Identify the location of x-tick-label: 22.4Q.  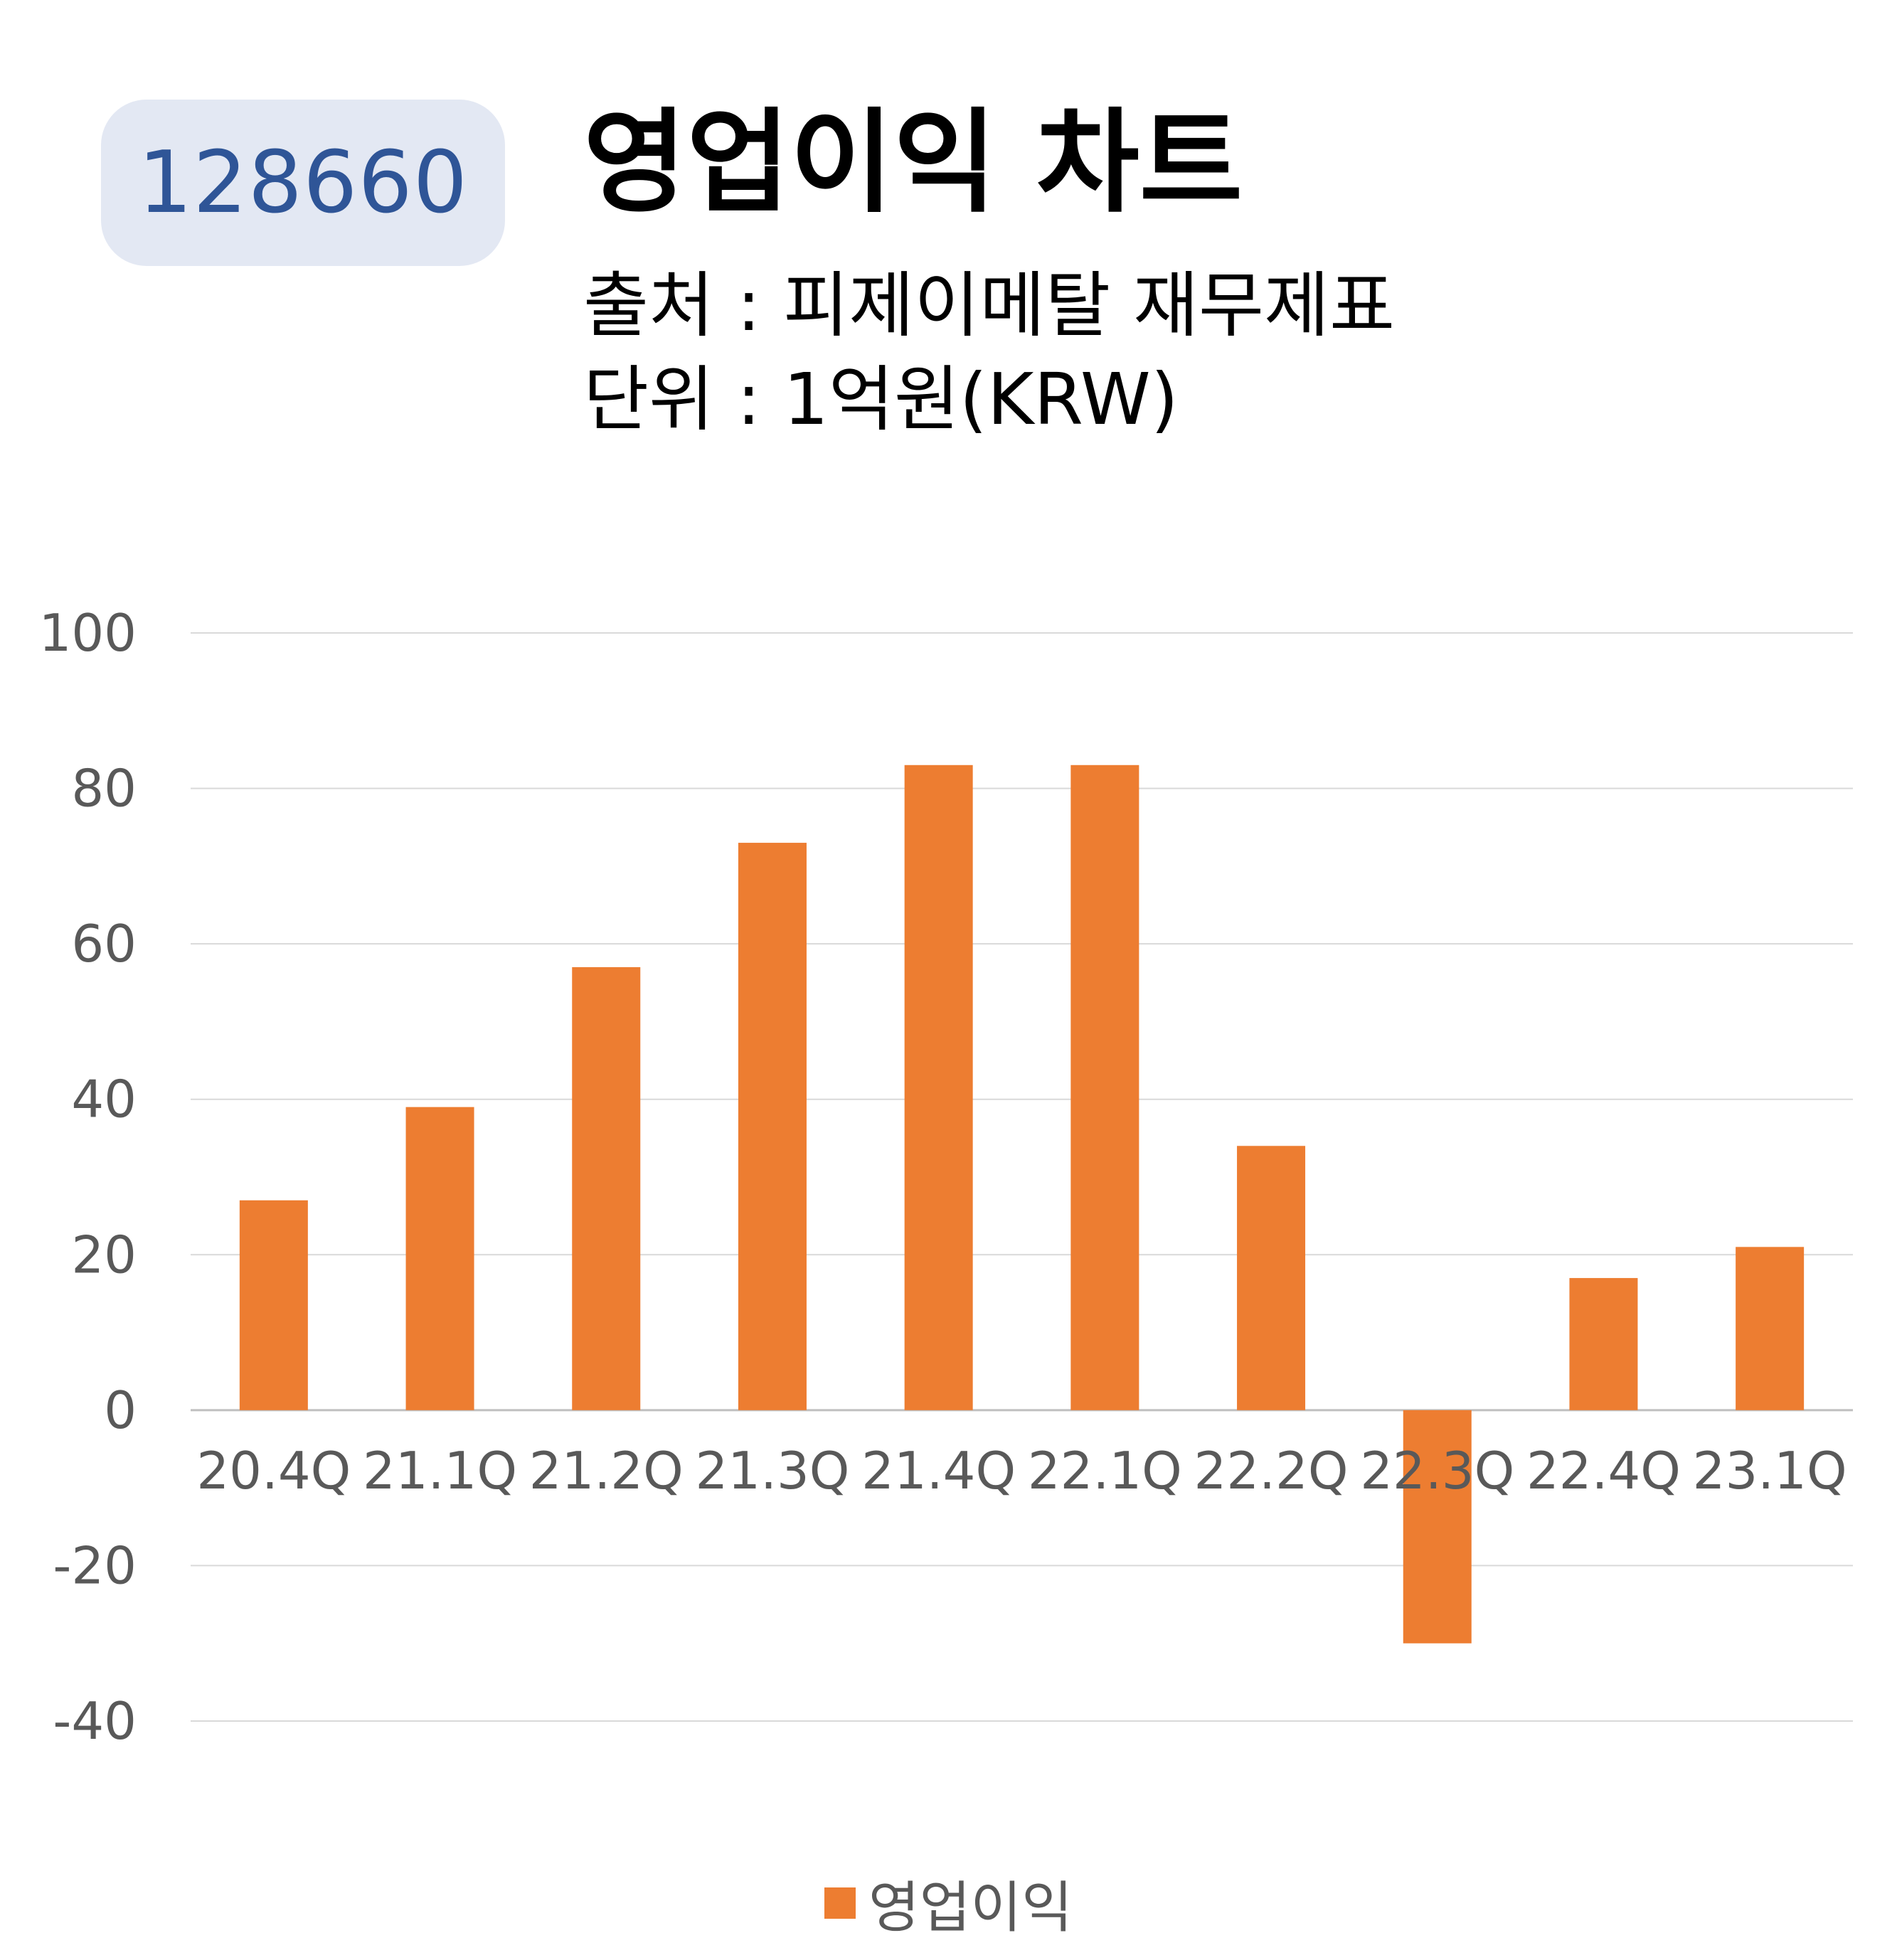
(1604, 1471).